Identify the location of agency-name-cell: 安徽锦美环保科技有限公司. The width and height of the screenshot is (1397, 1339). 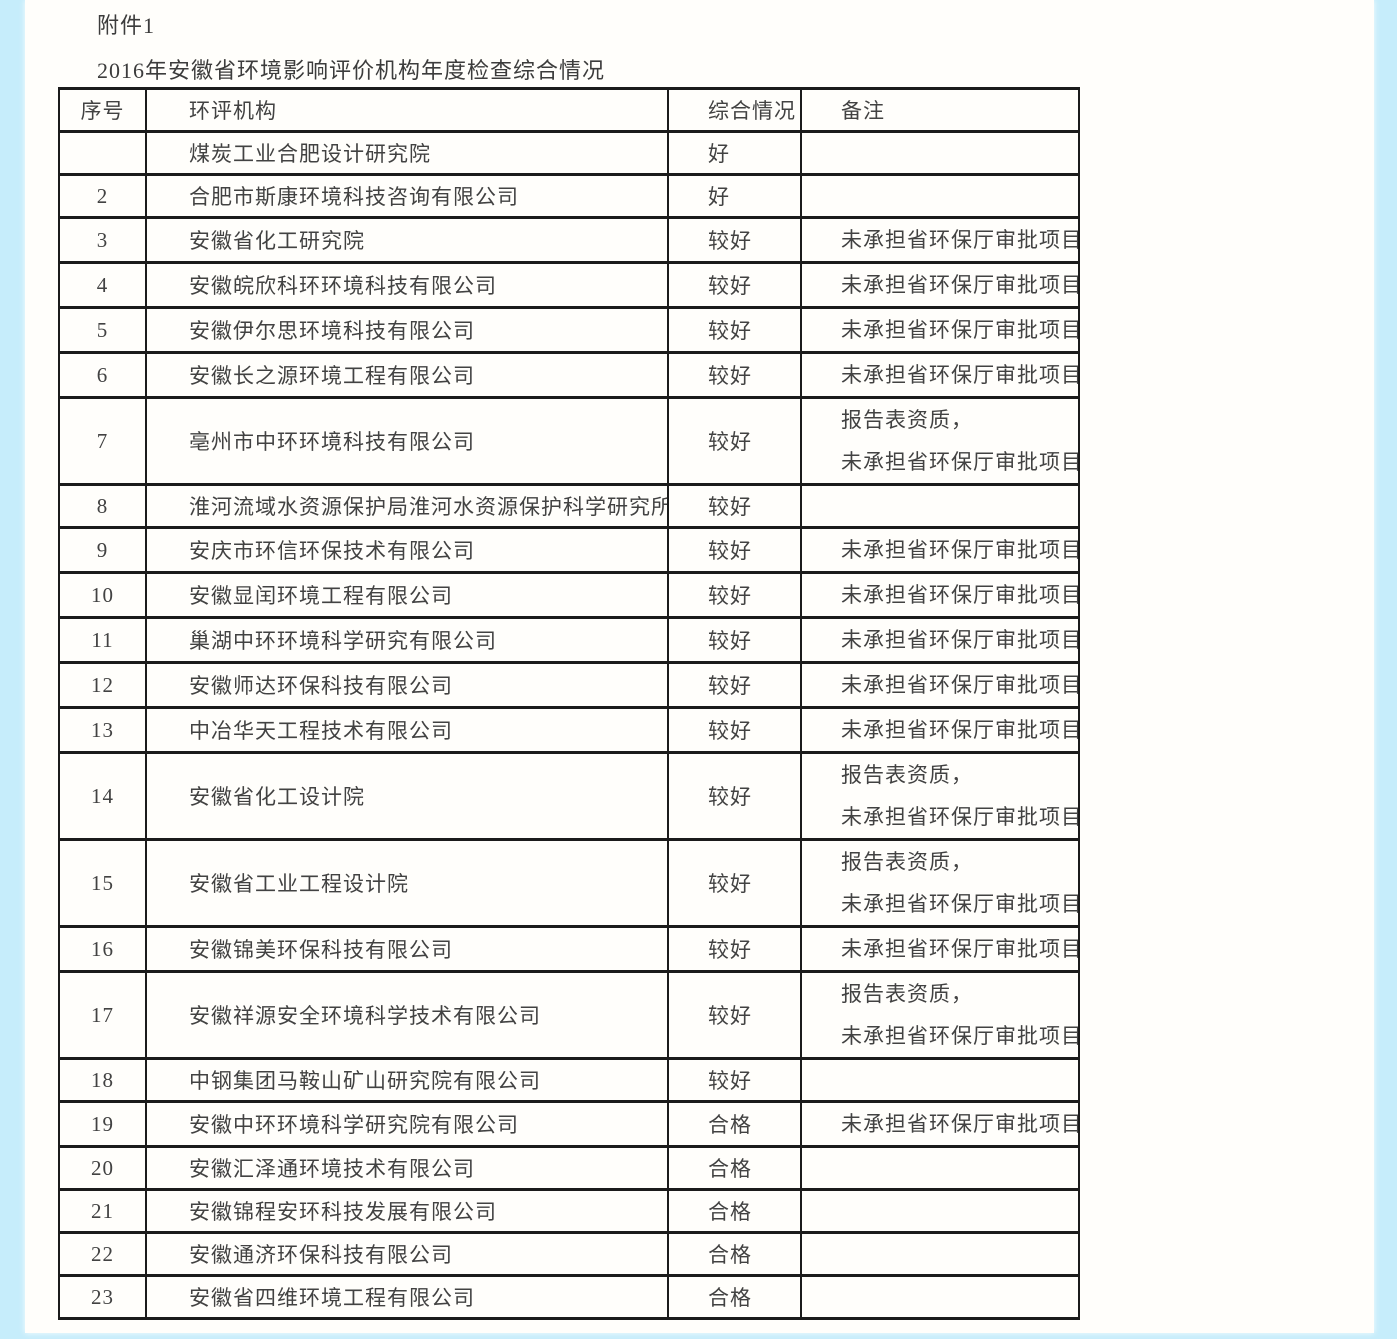
(407, 949).